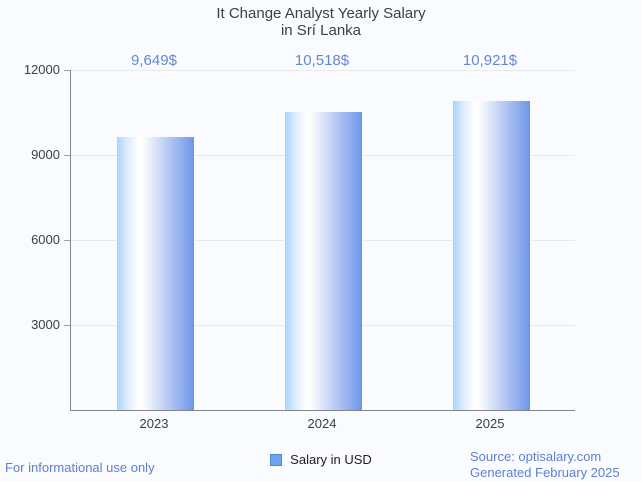 The image size is (642, 482). What do you see at coordinates (545, 472) in the screenshot?
I see `generated-text: Generated February 2025` at bounding box center [545, 472].